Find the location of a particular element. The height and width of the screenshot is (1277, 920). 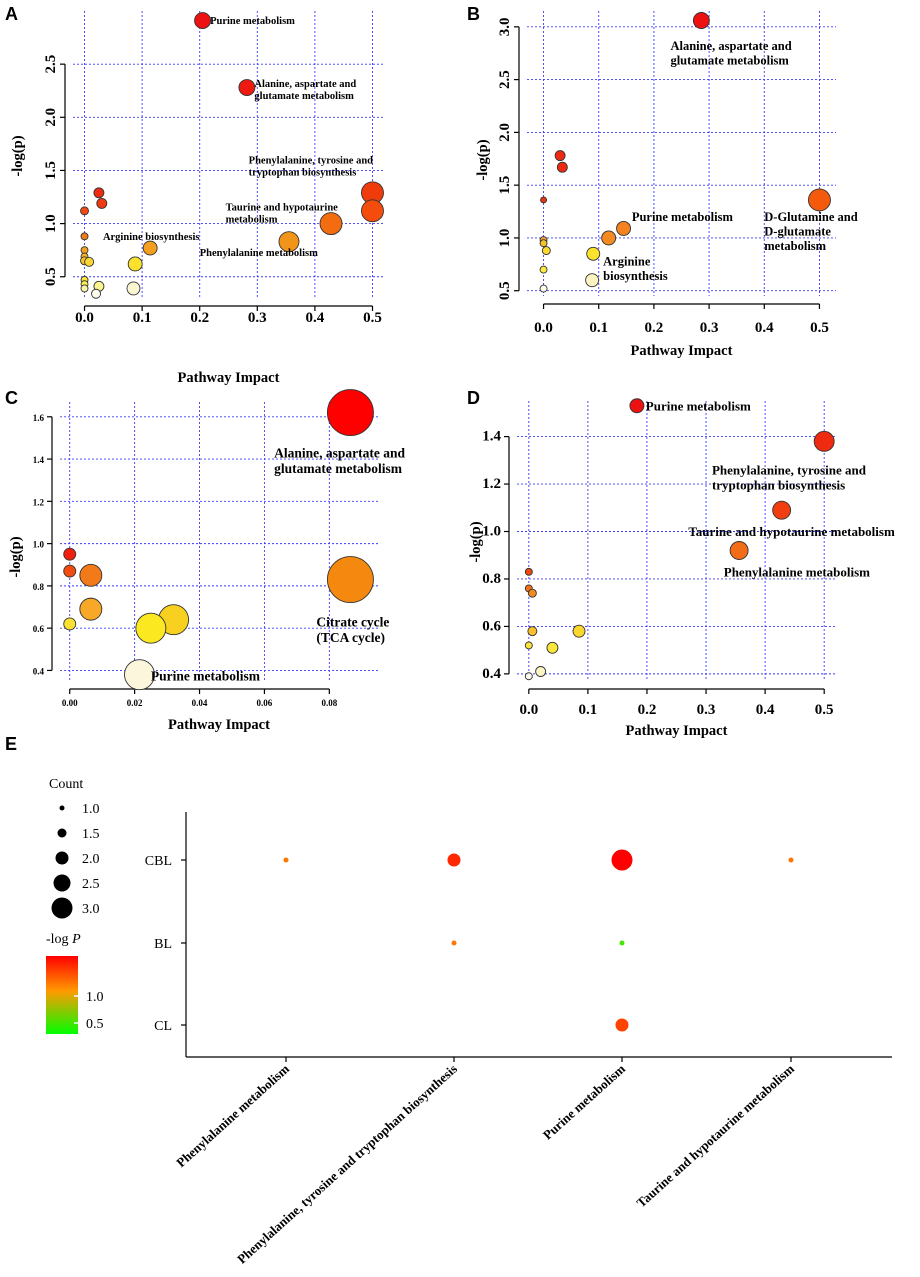

panel-a-point-label-4-1: metabolism is located at coordinates (252, 219).